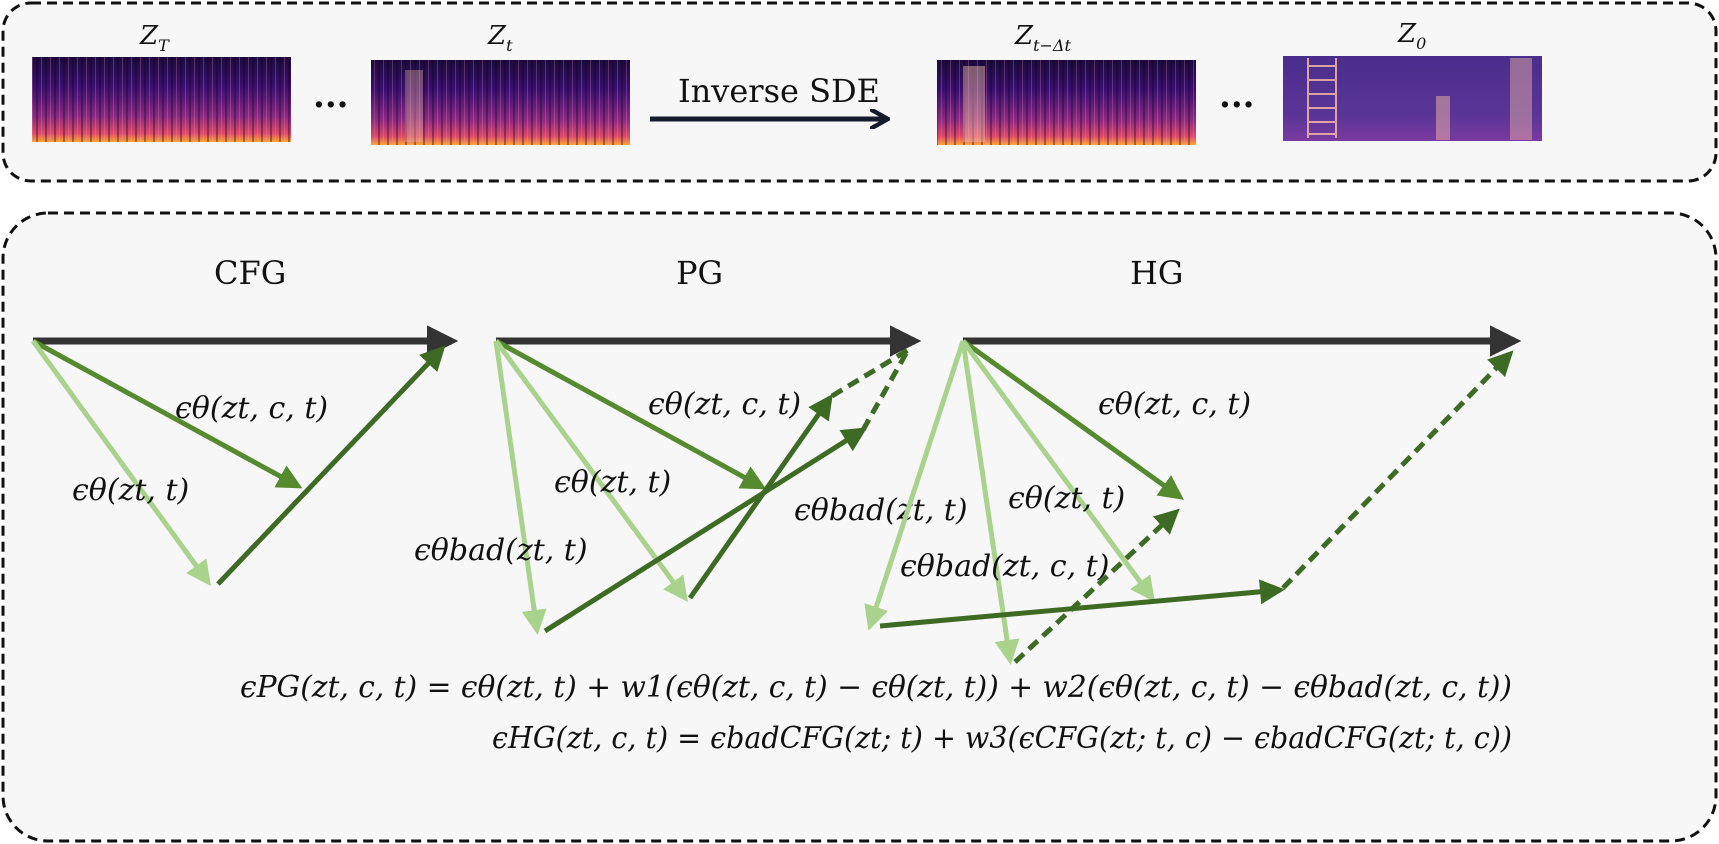  Describe the element at coordinates (1411, 36) in the screenshot. I see `label-z0: Z0` at that location.